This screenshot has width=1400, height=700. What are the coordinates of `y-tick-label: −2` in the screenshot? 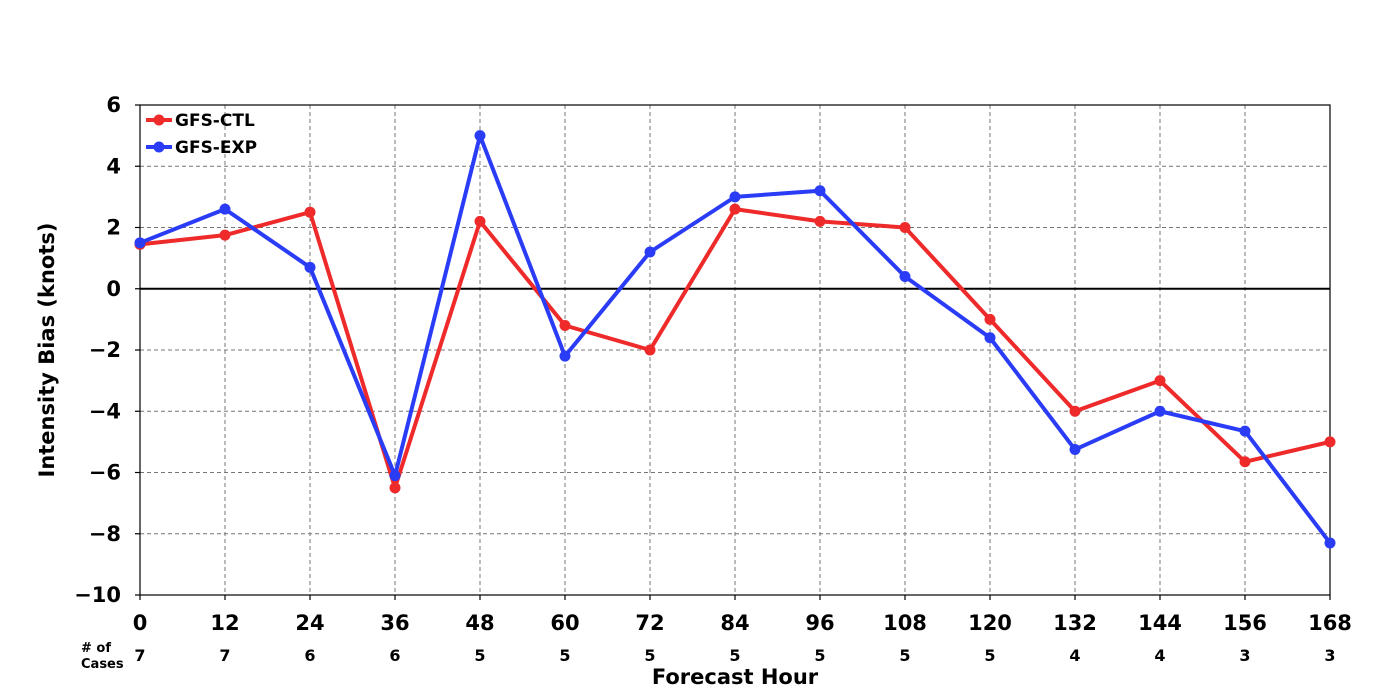 It's located at (105, 350).